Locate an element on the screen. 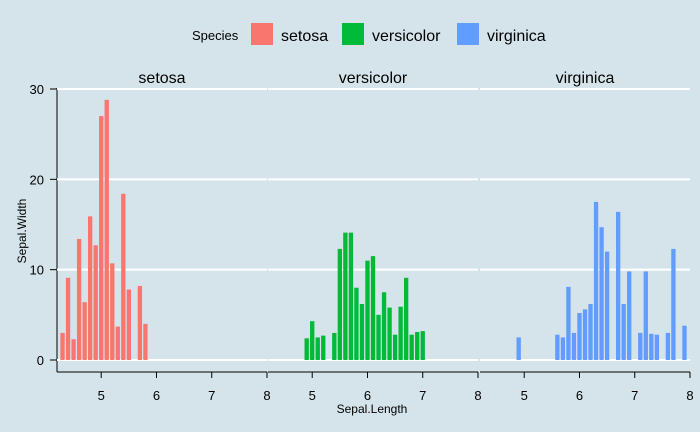 The width and height of the screenshot is (700, 432). legend-key-virginica is located at coordinates (468, 34).